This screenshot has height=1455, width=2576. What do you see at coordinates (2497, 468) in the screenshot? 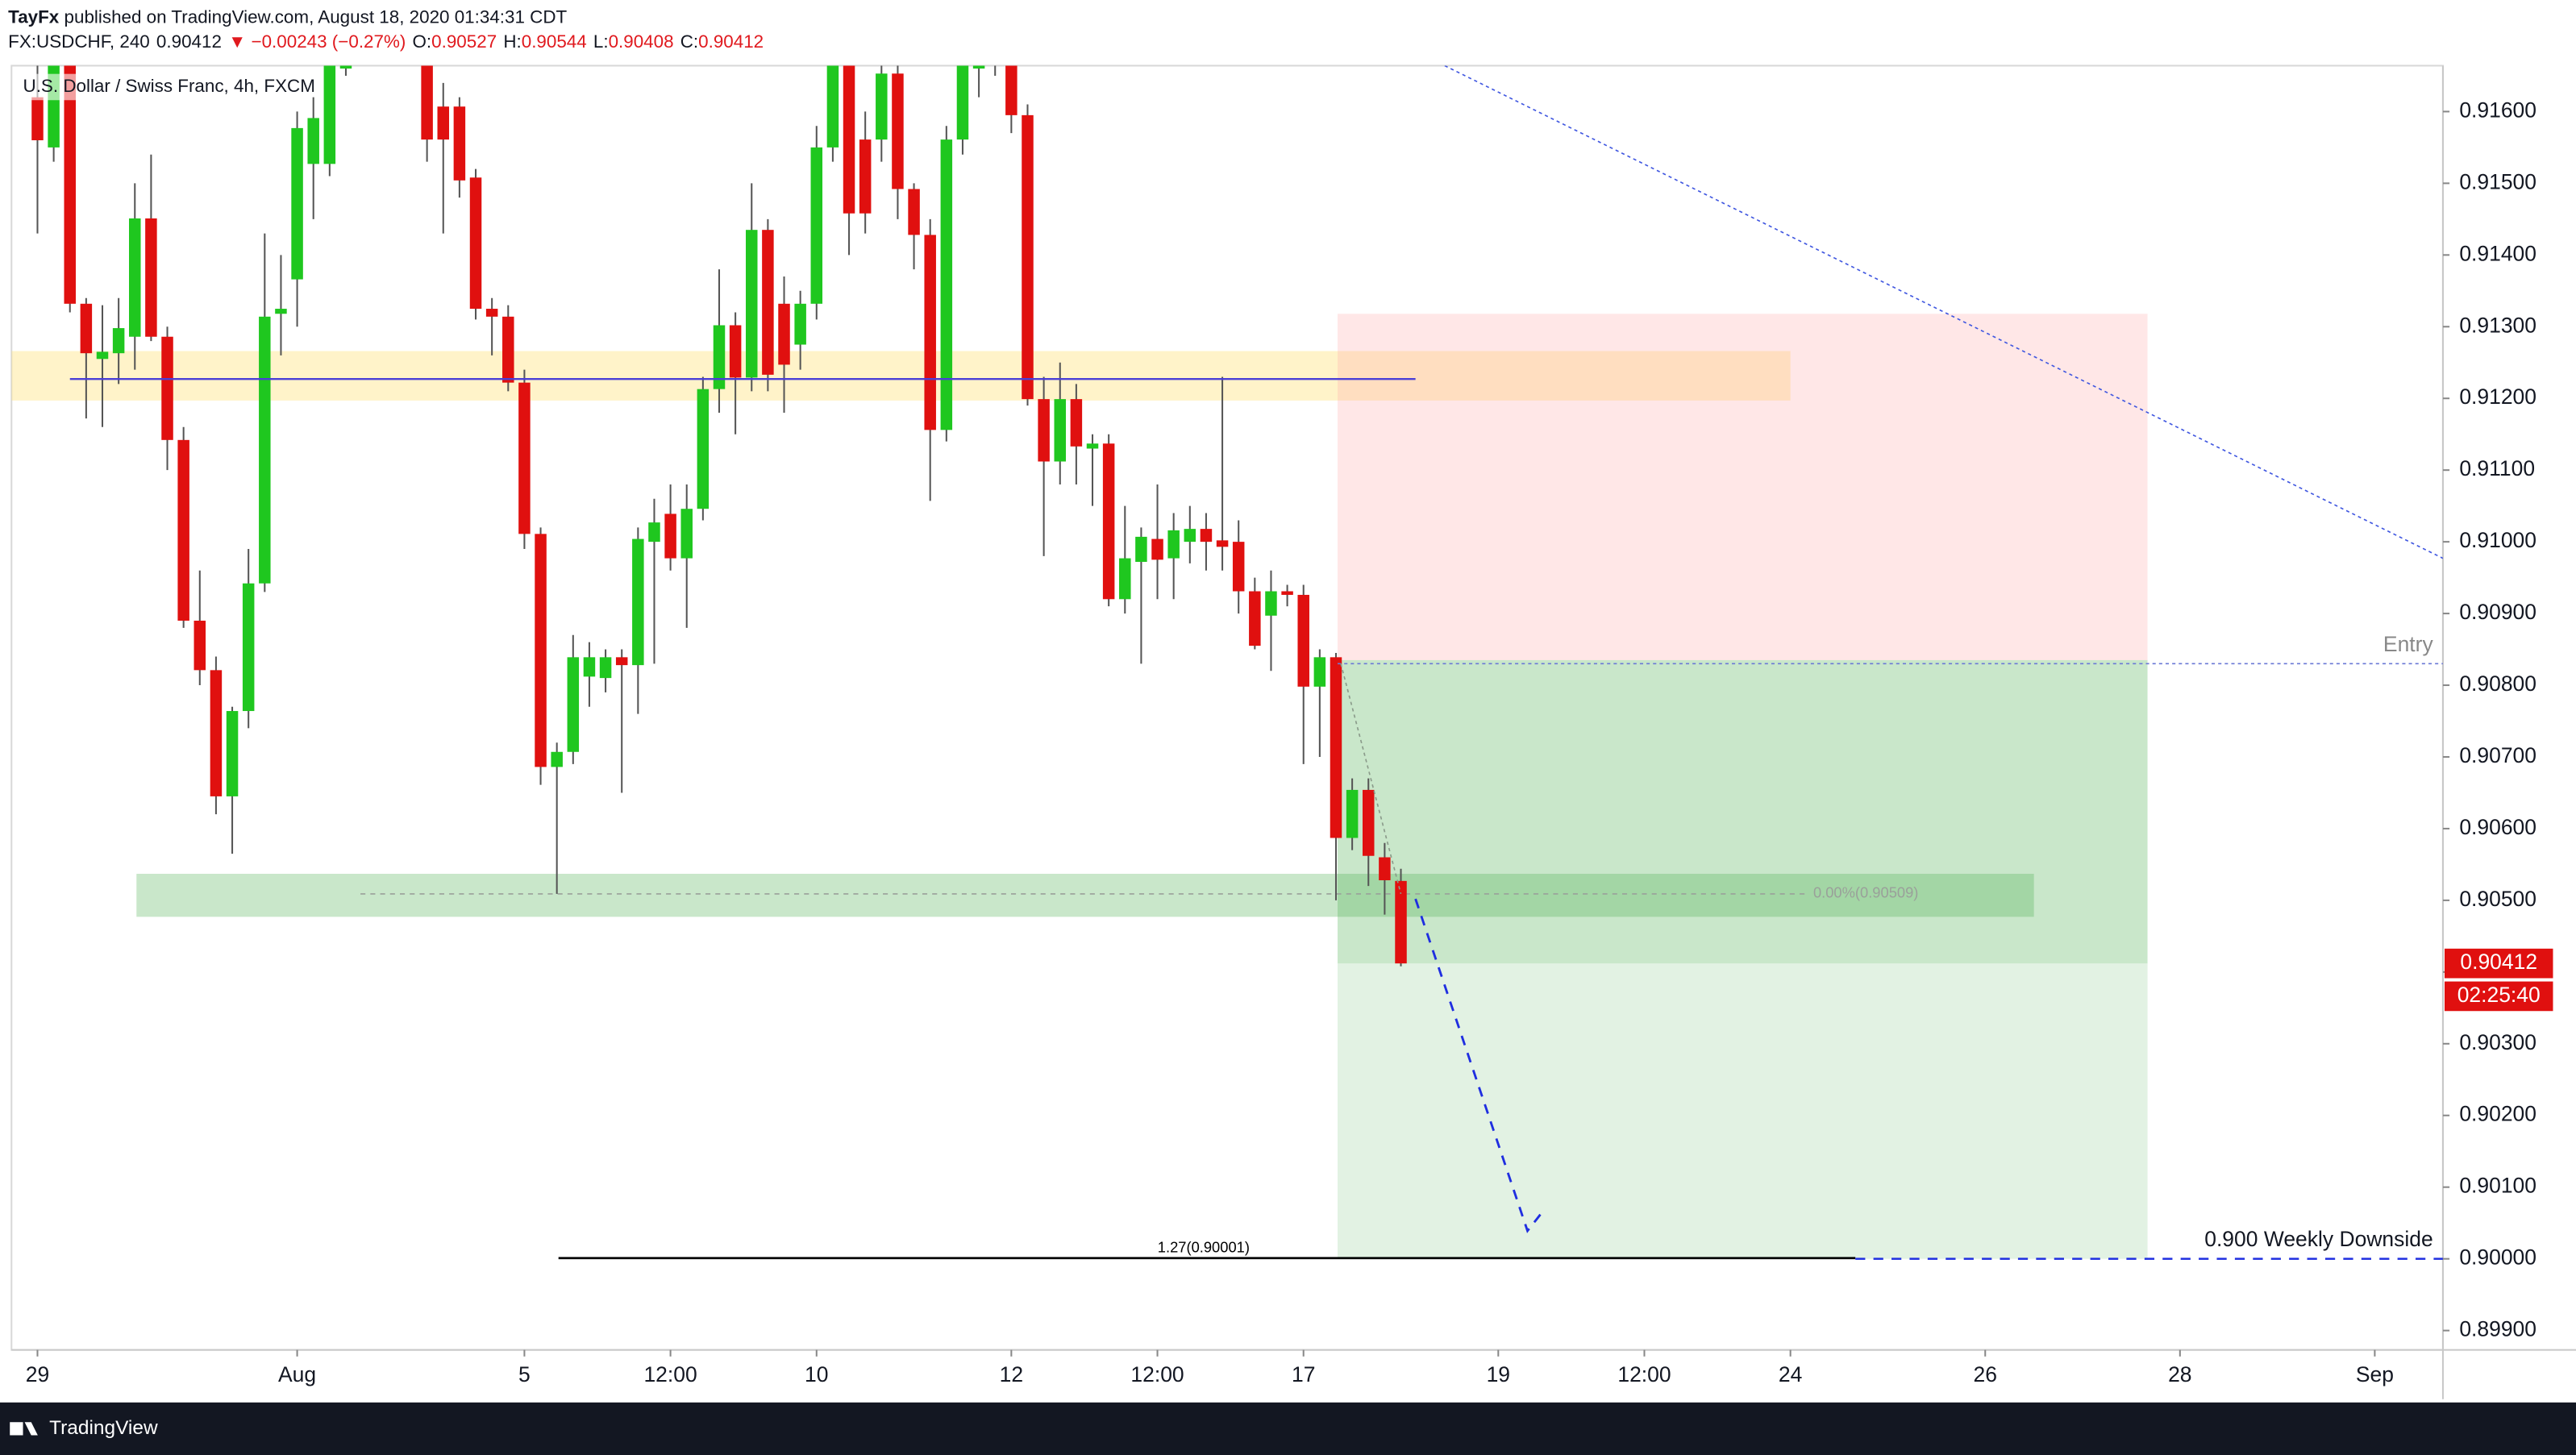
I see `y-tick-label: 0.91100` at bounding box center [2497, 468].